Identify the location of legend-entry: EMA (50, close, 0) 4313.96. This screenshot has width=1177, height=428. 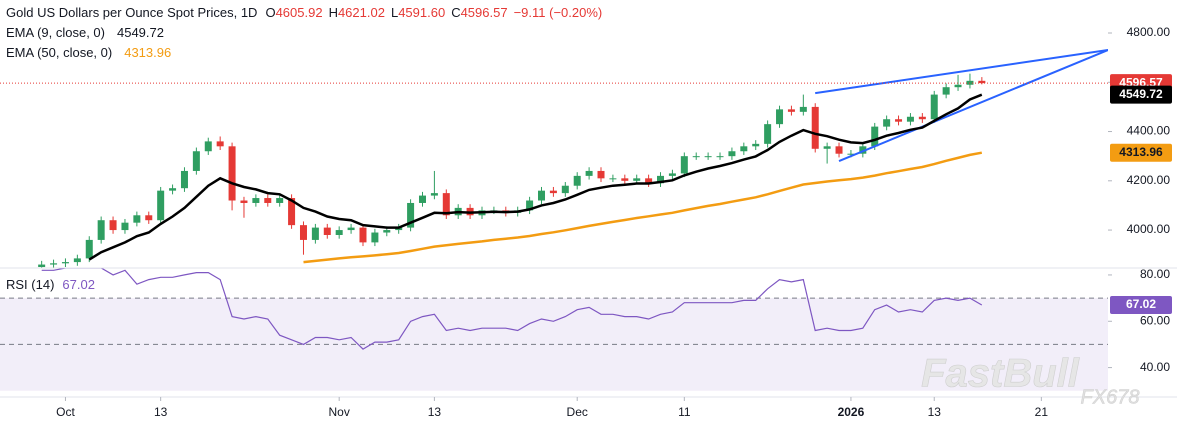
(88, 52).